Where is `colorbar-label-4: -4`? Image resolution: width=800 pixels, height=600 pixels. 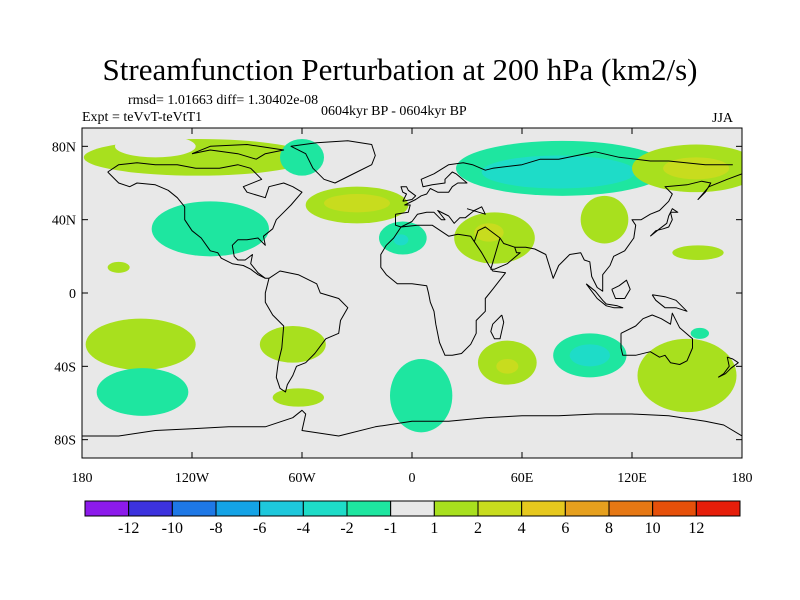
colorbar-label-4: -4 is located at coordinates (303, 528).